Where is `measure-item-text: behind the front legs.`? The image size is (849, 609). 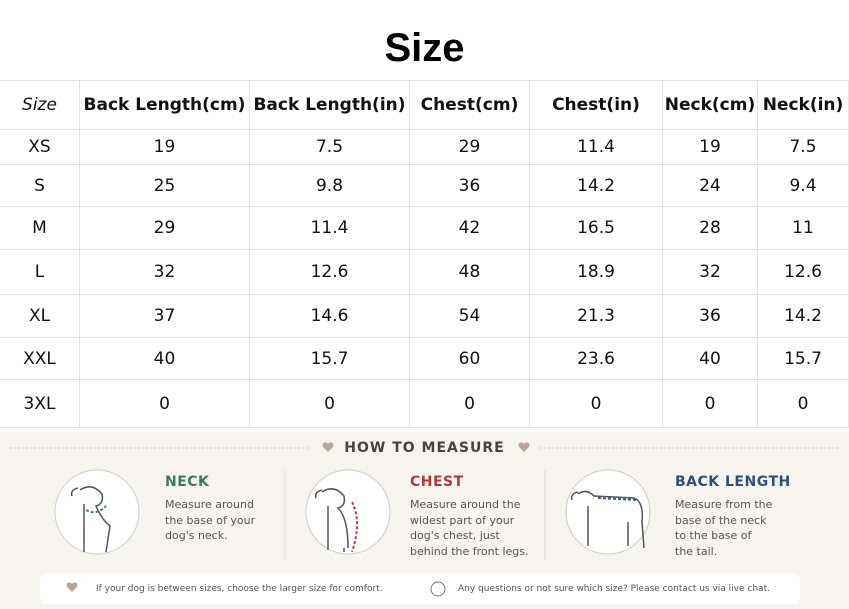 measure-item-text: behind the front legs. is located at coordinates (469, 551).